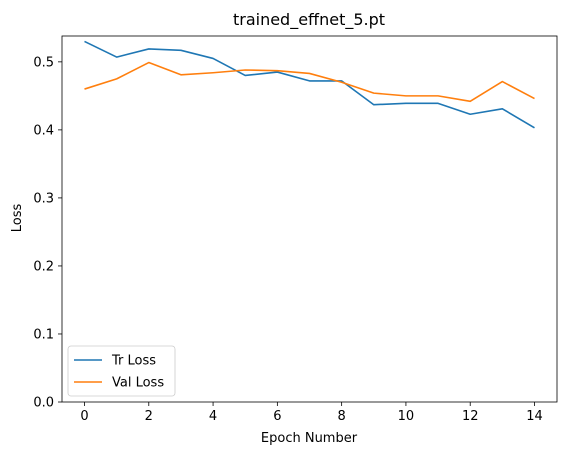 The height and width of the screenshot is (455, 567). I want to click on x-tick-label: 12, so click(470, 416).